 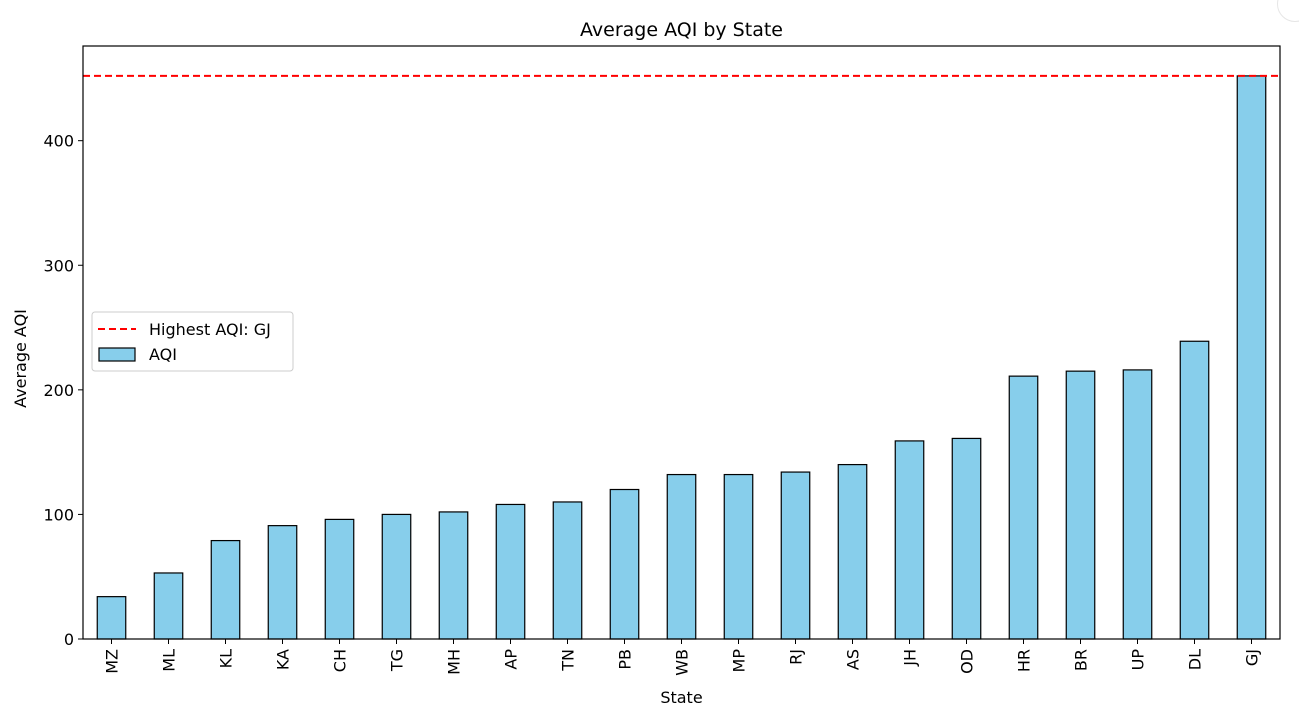 I want to click on x-tick-label: TN, so click(x=568, y=660).